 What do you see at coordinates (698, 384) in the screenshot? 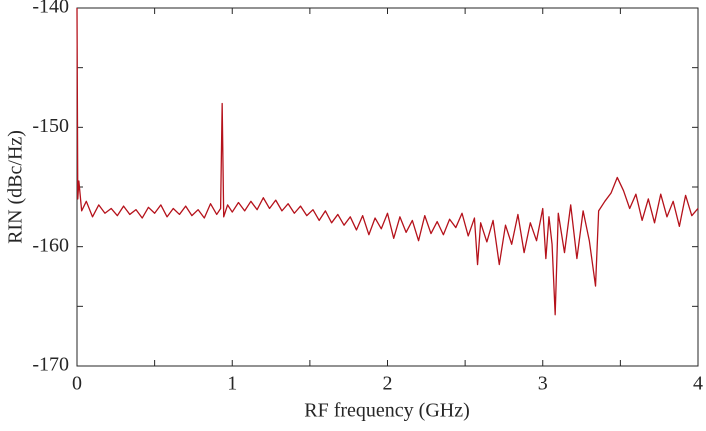
I see `x-tick-label: 4` at bounding box center [698, 384].